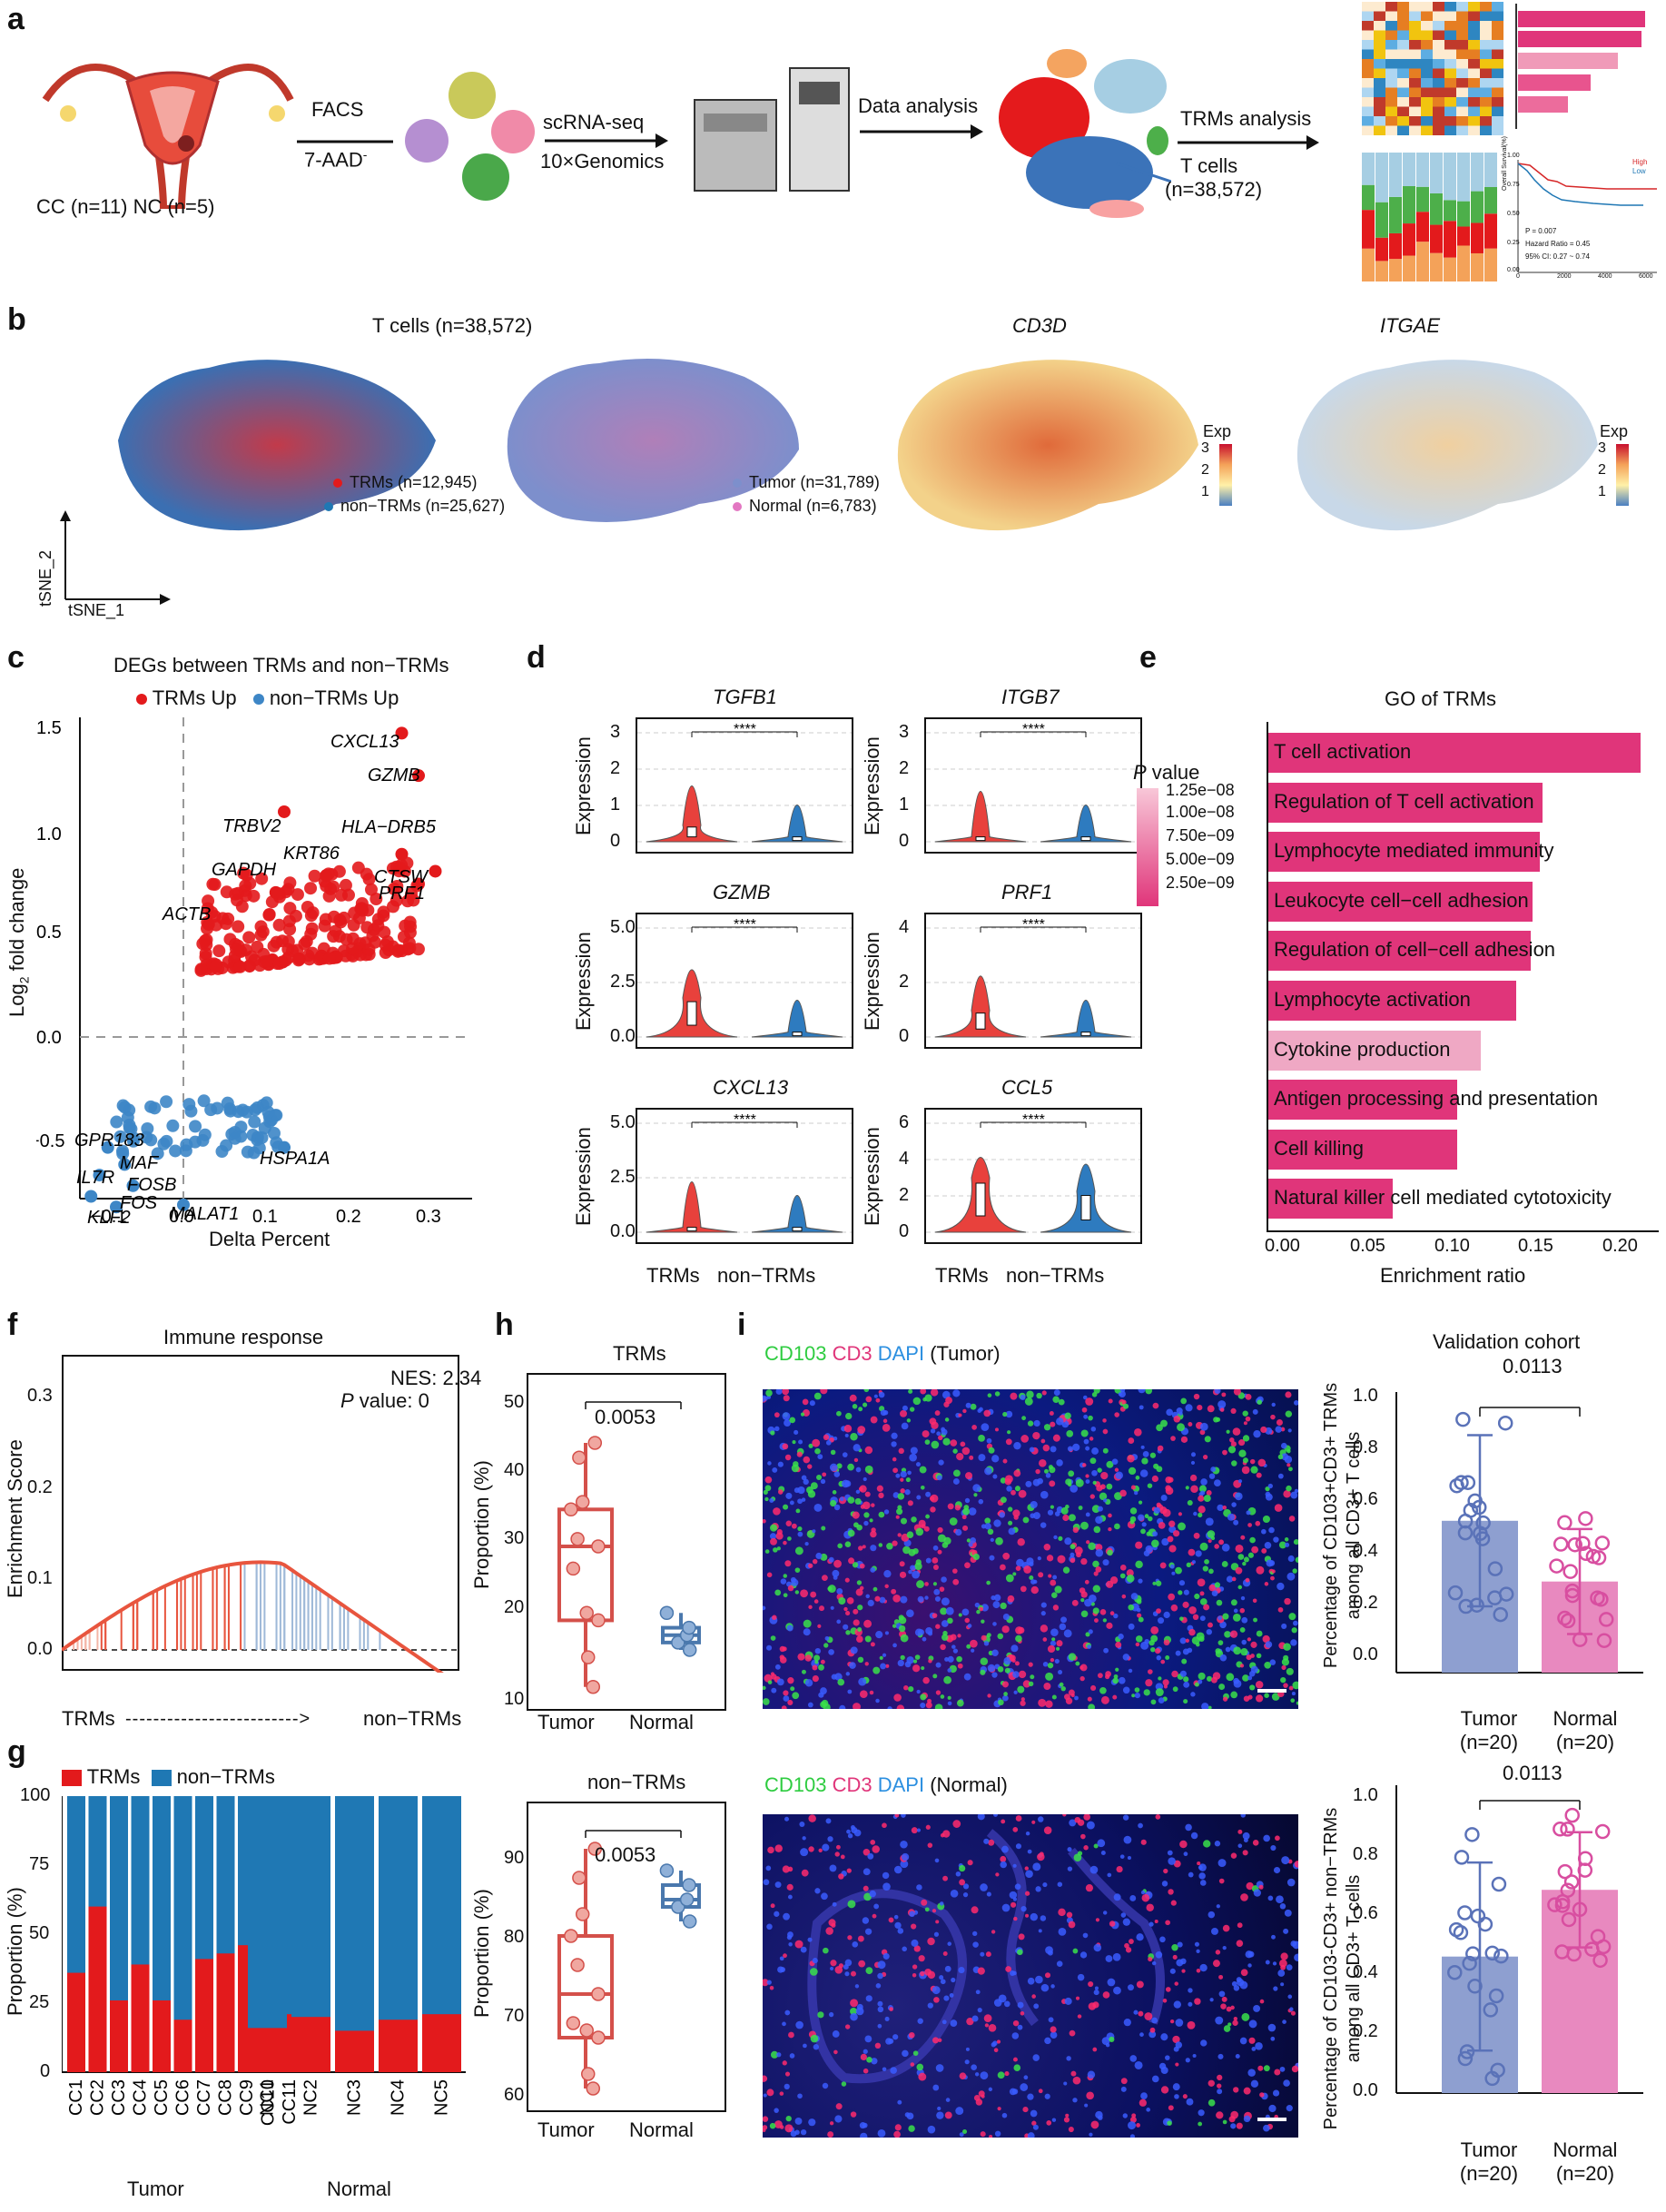 The image size is (1666, 2212). I want to click on gsea-ytick-03: 0.3, so click(40, 1396).